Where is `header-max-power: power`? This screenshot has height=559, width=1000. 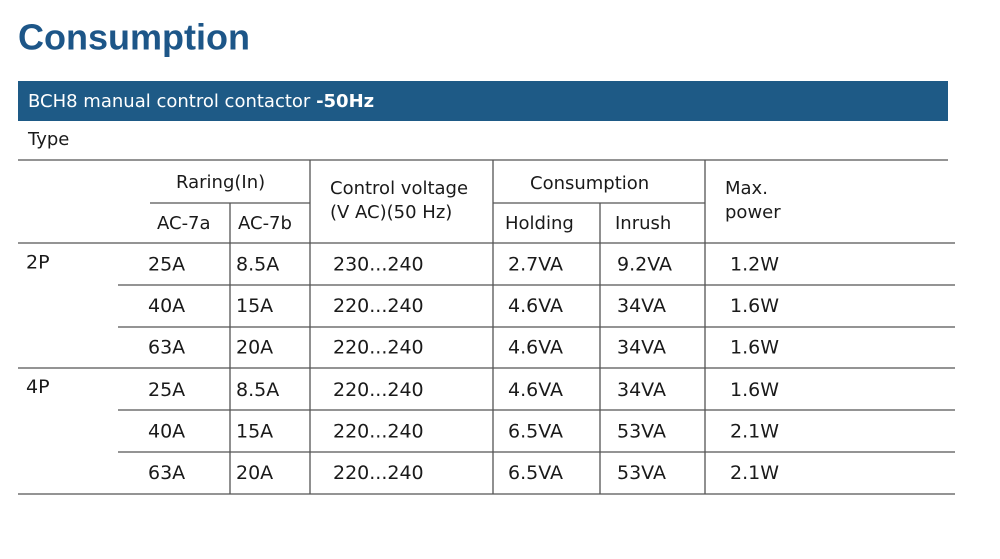 header-max-power: power is located at coordinates (753, 212).